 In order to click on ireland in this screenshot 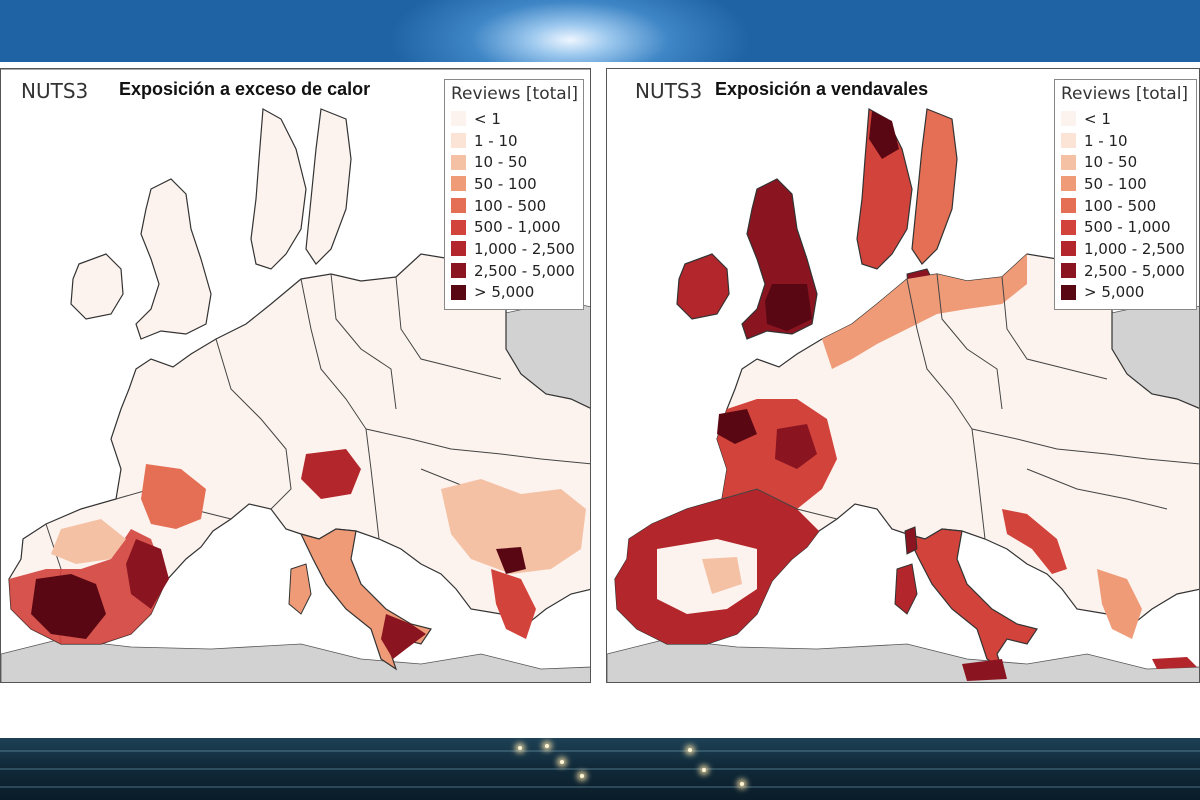, I will do `click(97, 286)`.